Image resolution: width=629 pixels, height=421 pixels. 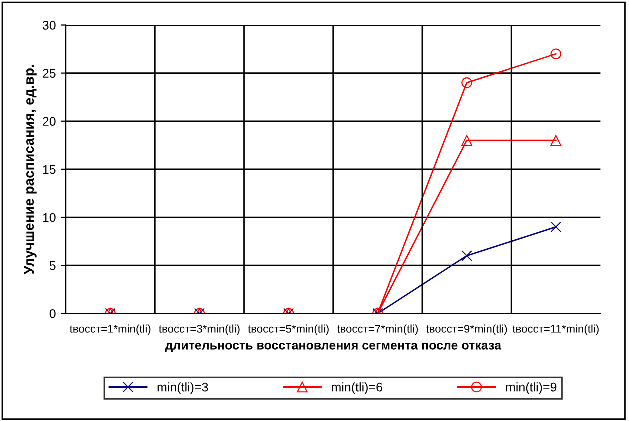 What do you see at coordinates (49, 25) in the screenshot?
I see `y-tick-label: 30` at bounding box center [49, 25].